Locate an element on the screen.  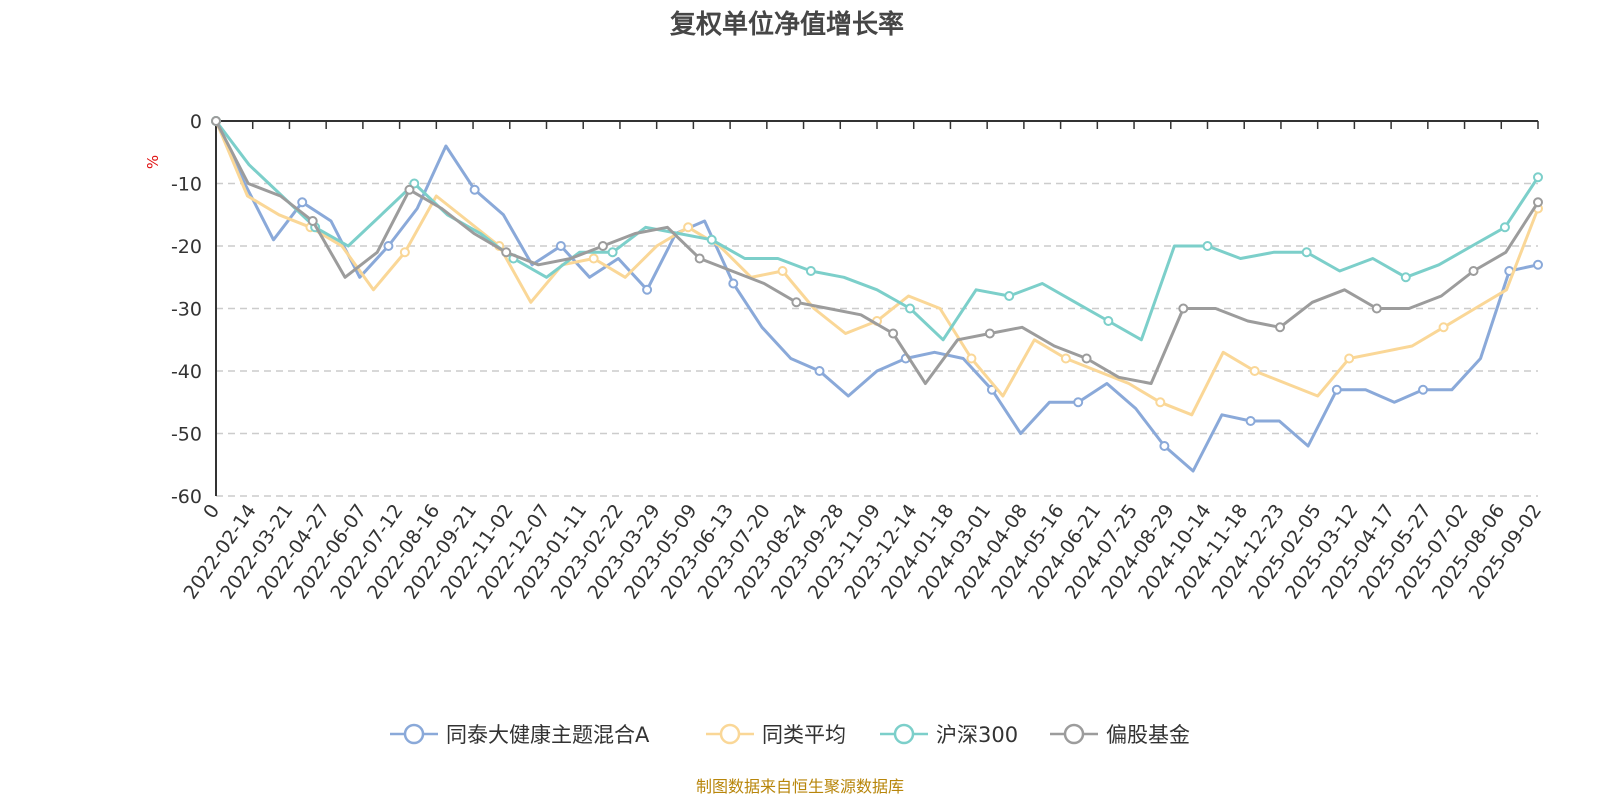
legend-item: 沪深300 is located at coordinates (949, 735).